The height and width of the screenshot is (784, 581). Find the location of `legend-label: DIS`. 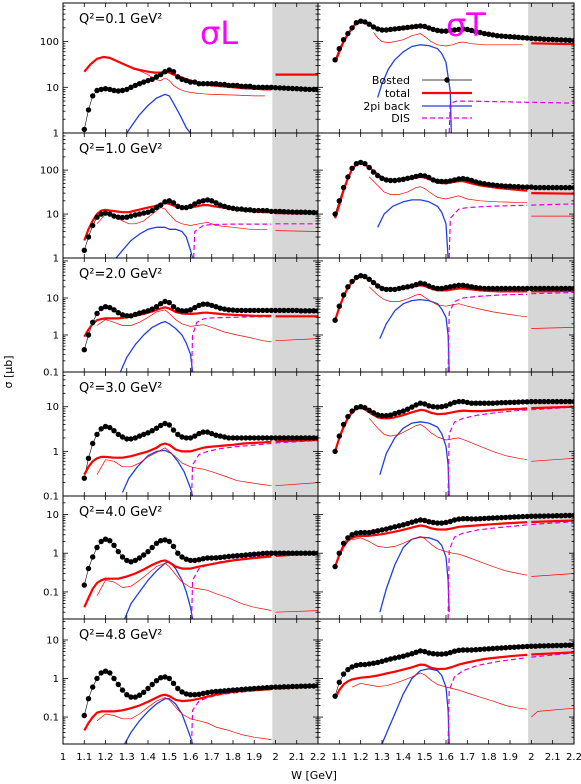

legend-label: DIS is located at coordinates (400, 118).